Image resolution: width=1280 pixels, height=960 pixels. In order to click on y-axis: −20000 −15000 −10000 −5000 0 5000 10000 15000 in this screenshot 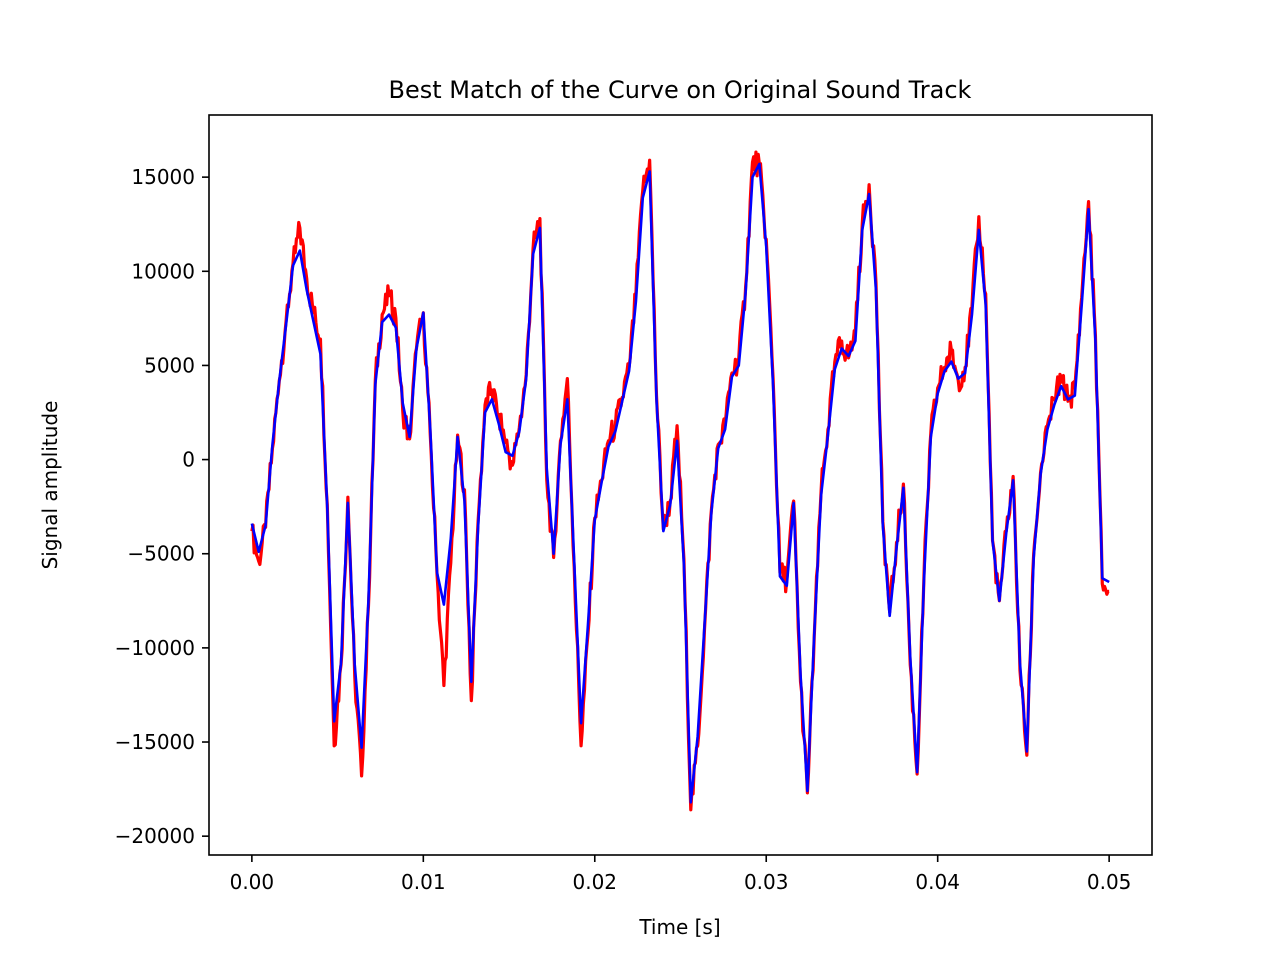, I will do `click(162, 506)`.